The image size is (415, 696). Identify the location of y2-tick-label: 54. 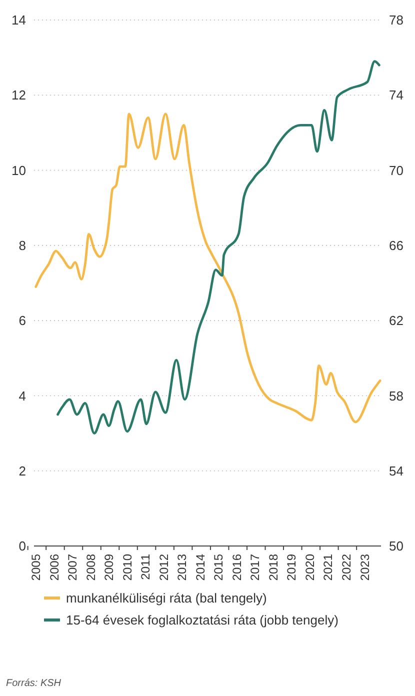
(396, 470).